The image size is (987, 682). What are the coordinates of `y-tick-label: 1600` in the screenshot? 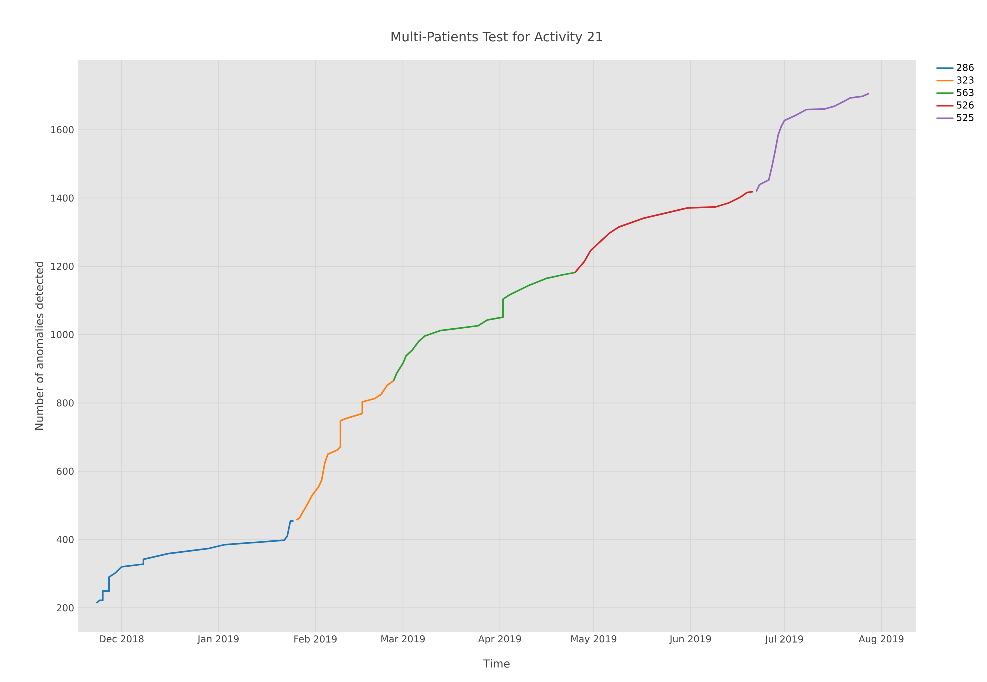 It's located at (62, 130).